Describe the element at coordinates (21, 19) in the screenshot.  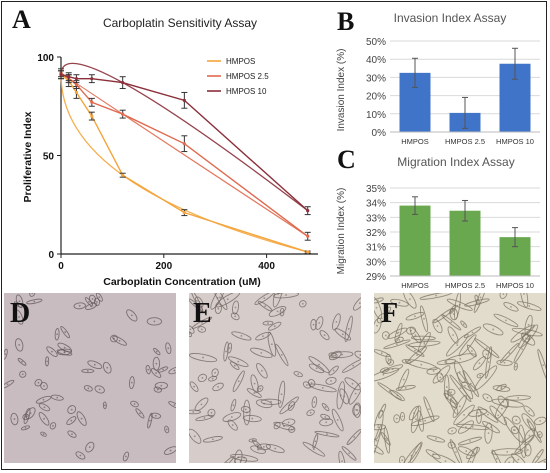
I see `panel-label-a: A` at that location.